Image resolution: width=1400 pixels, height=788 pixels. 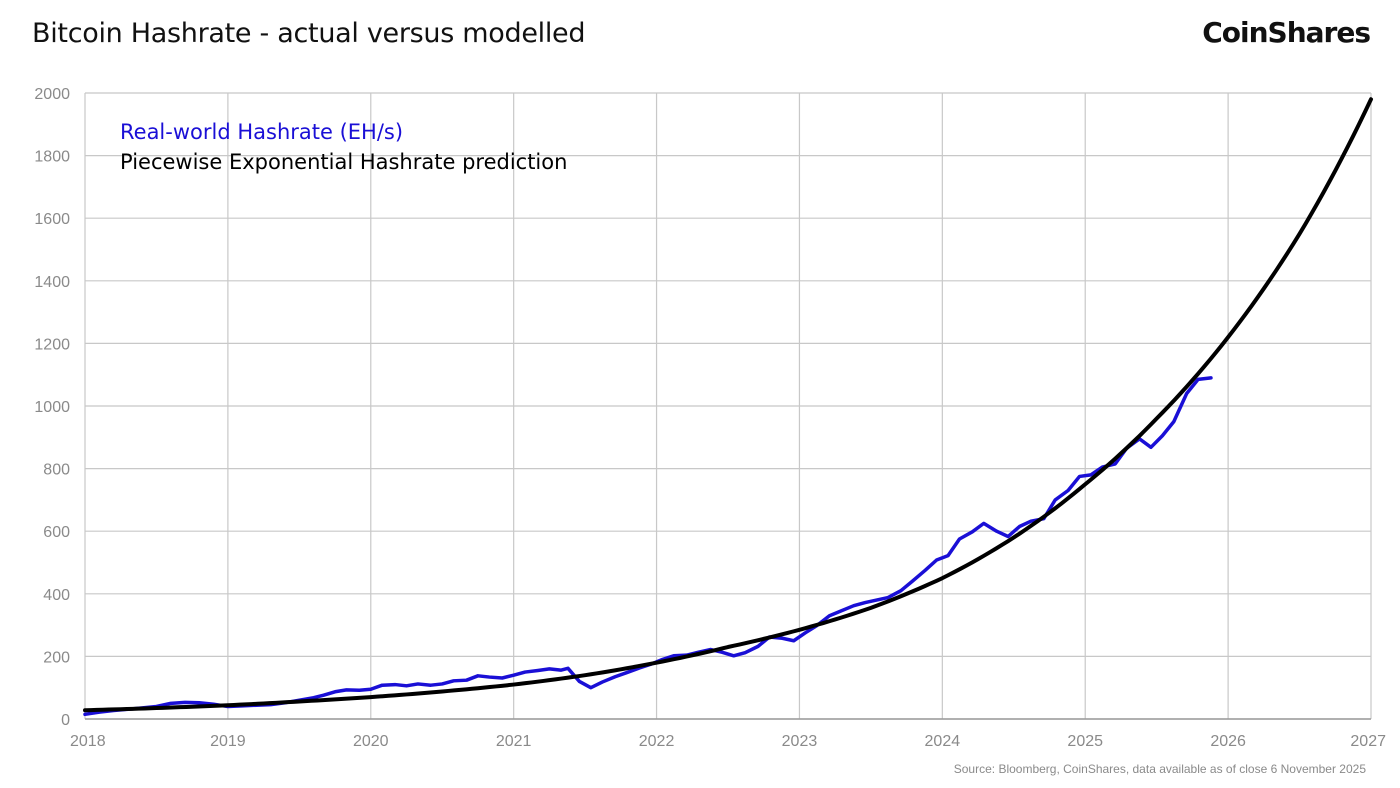 I want to click on y-tick-label: 200, so click(x=56, y=657).